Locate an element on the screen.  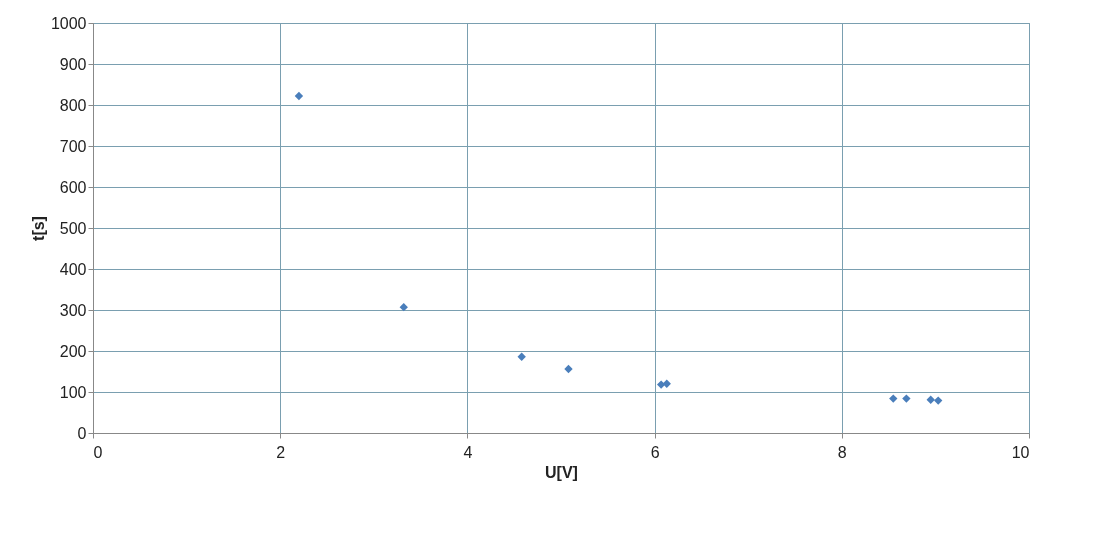
y-tick-label: 900 is located at coordinates (73, 64).